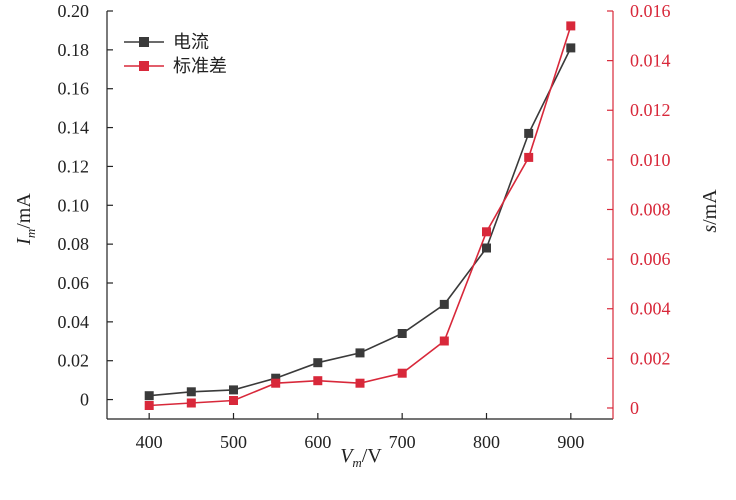  I want to click on y-left-tick-label: 0.18, so click(74, 50).